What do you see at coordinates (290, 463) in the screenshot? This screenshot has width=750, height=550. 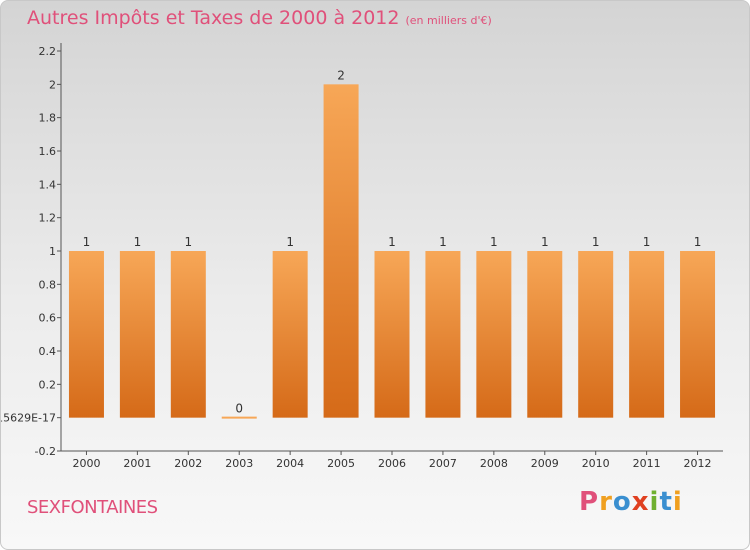 I see `x-tick-label: 2004` at bounding box center [290, 463].